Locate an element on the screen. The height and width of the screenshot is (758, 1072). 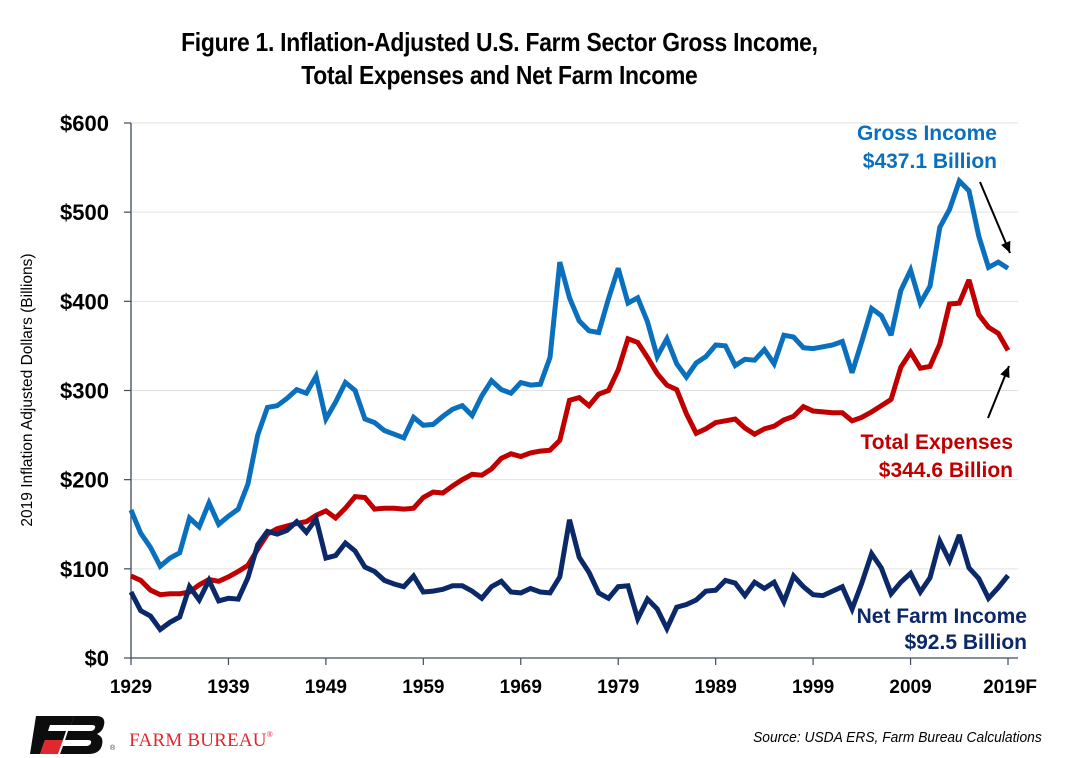
logo-b-shape is located at coordinates (82, 735).